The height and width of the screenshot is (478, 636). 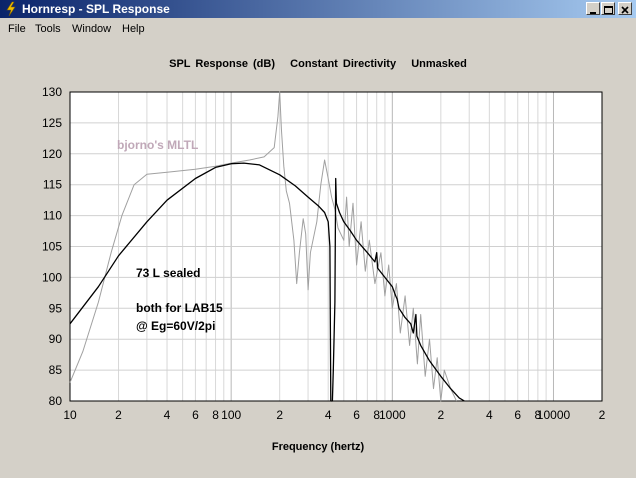 I want to click on annotation-sealed: 73 L sealed, so click(x=168, y=273).